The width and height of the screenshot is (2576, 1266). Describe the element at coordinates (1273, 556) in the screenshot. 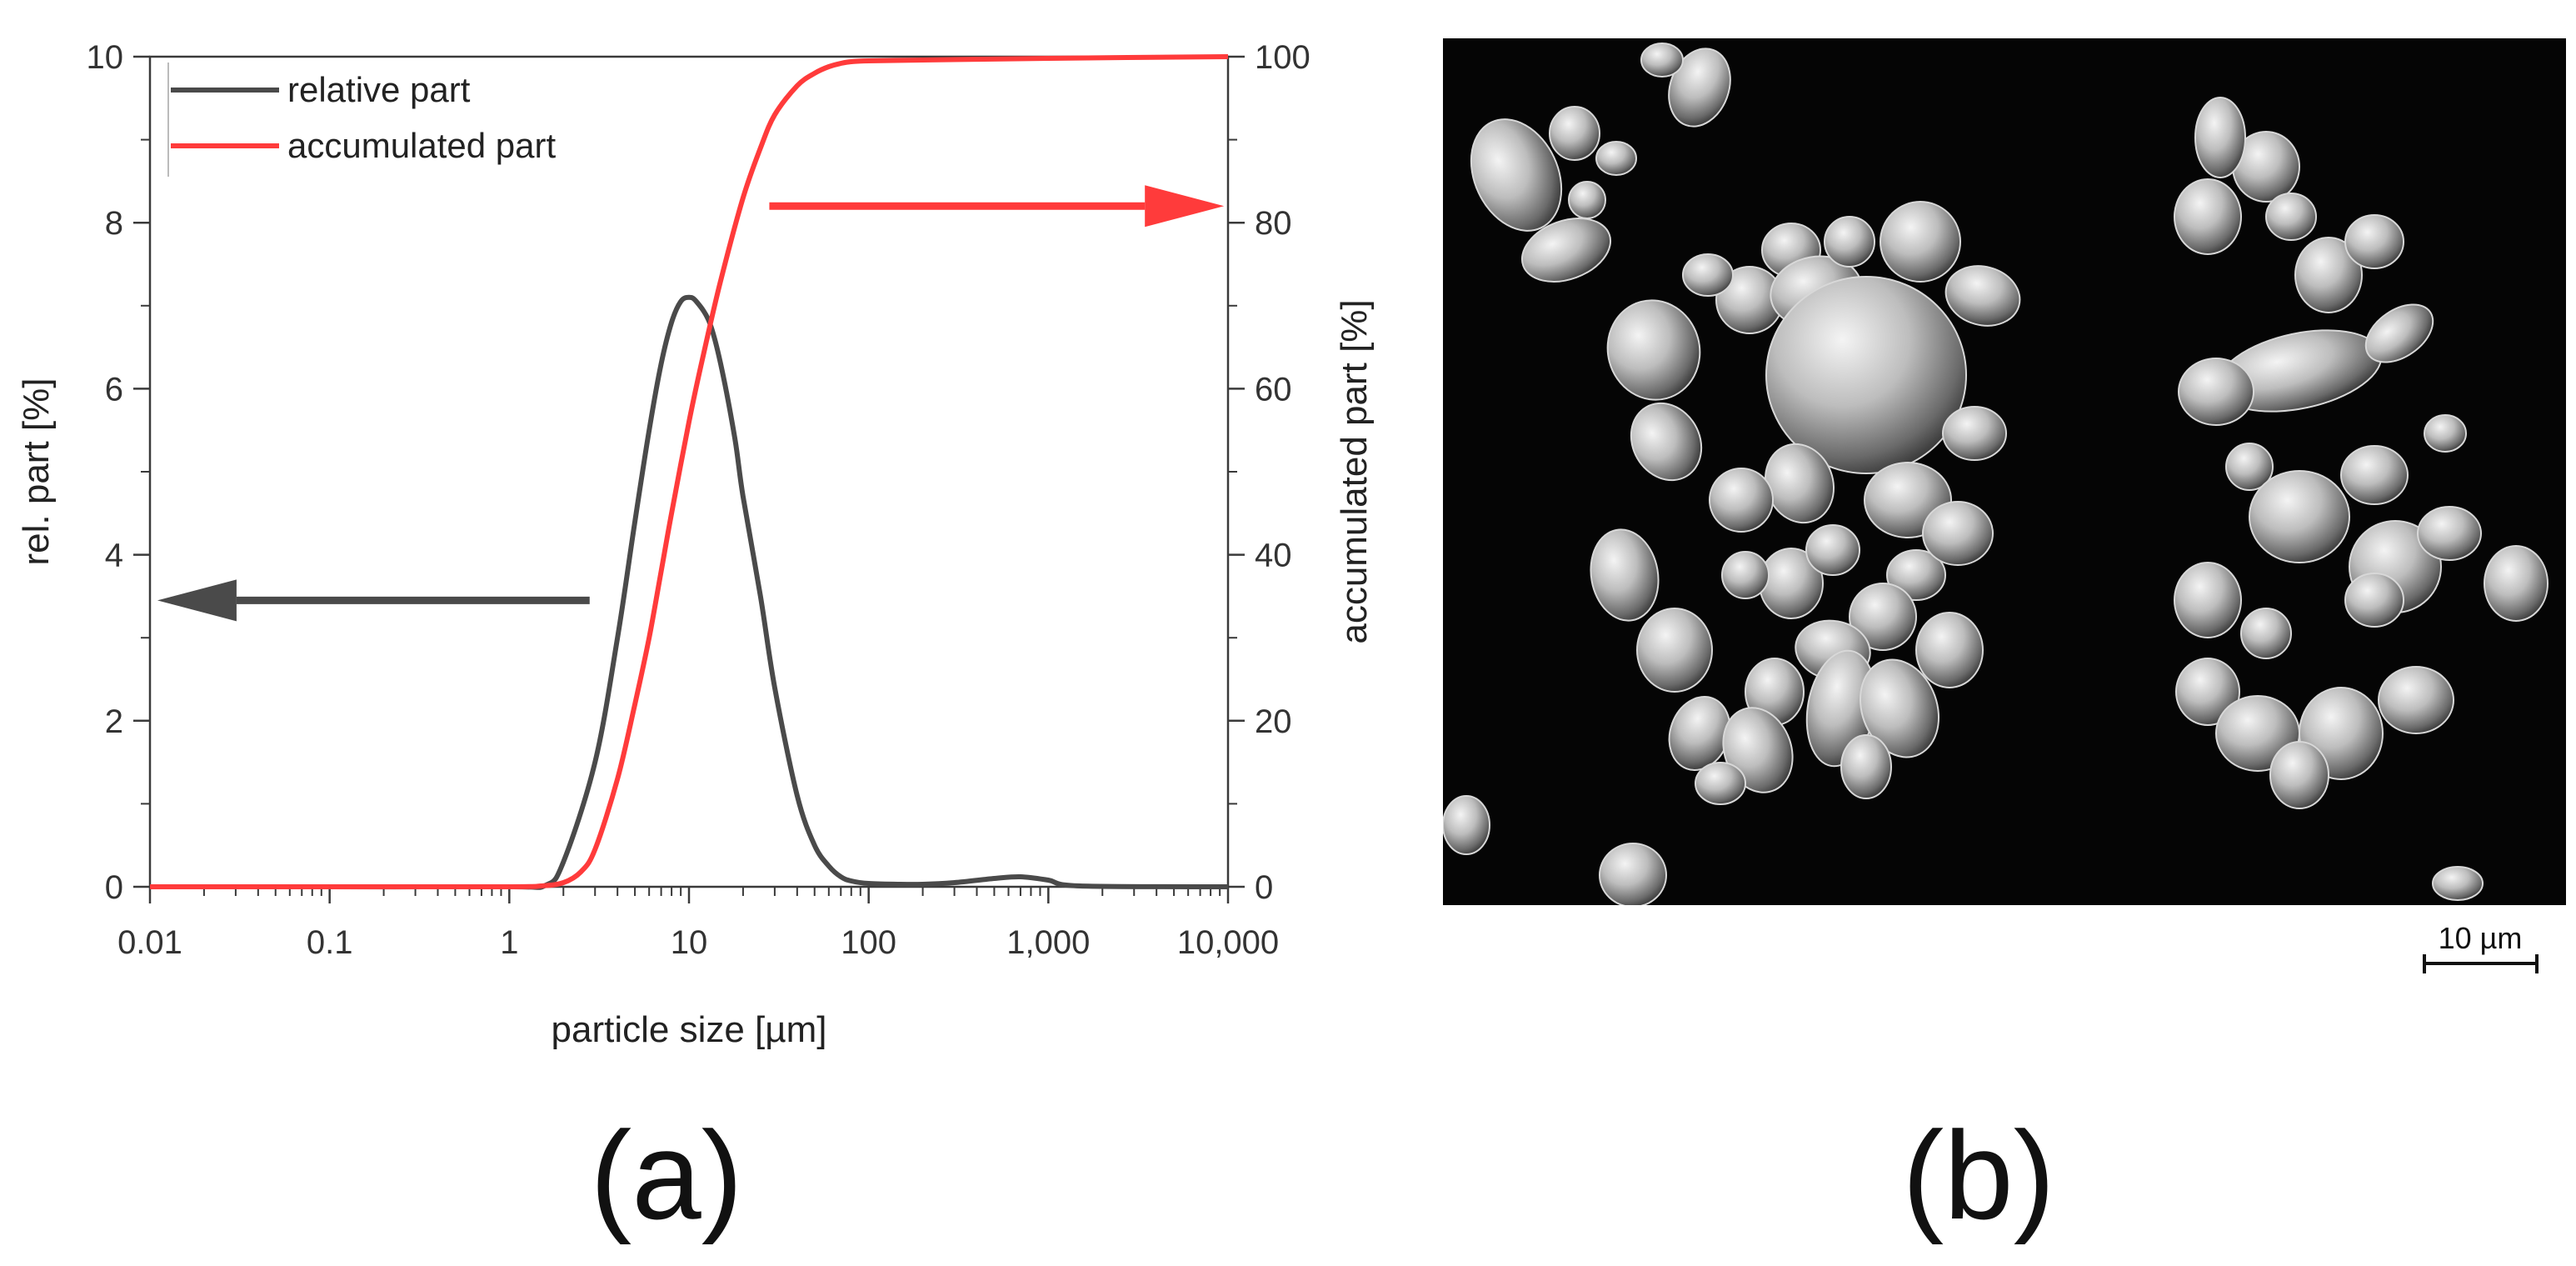

I see `y-right-tick-label-2: 40` at that location.